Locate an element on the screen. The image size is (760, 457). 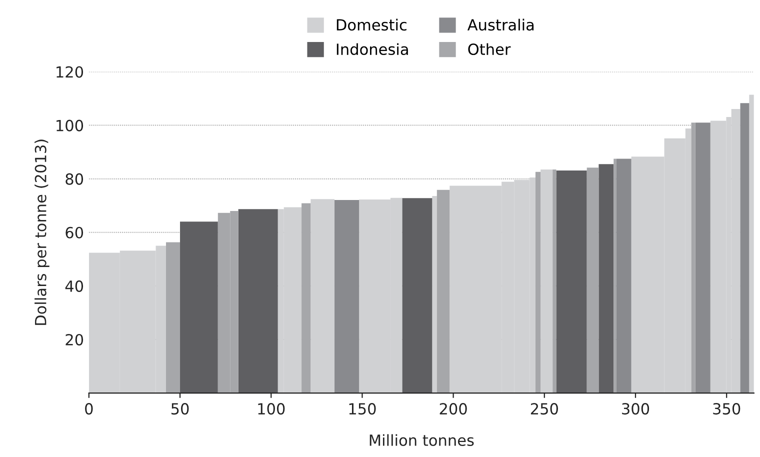
y-tick-label: 40 is located at coordinates (74, 286).